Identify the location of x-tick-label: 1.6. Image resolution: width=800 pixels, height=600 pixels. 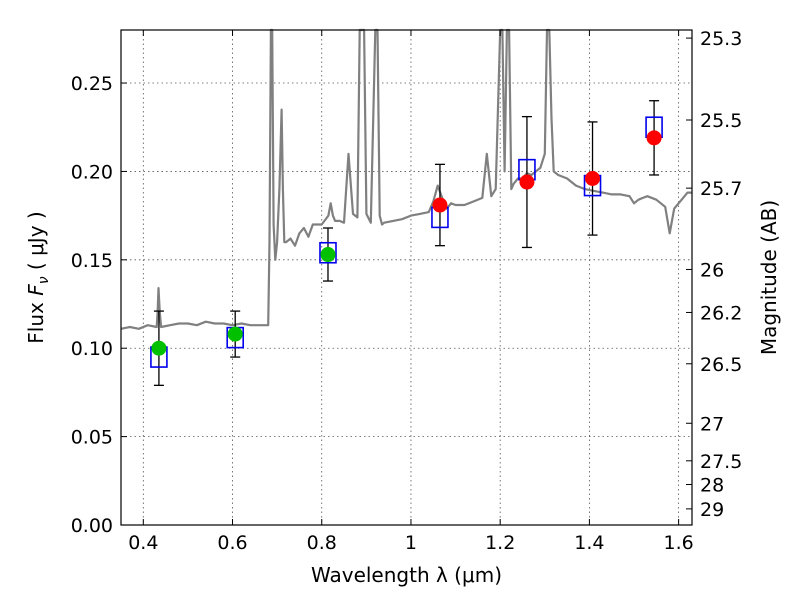
(679, 543).